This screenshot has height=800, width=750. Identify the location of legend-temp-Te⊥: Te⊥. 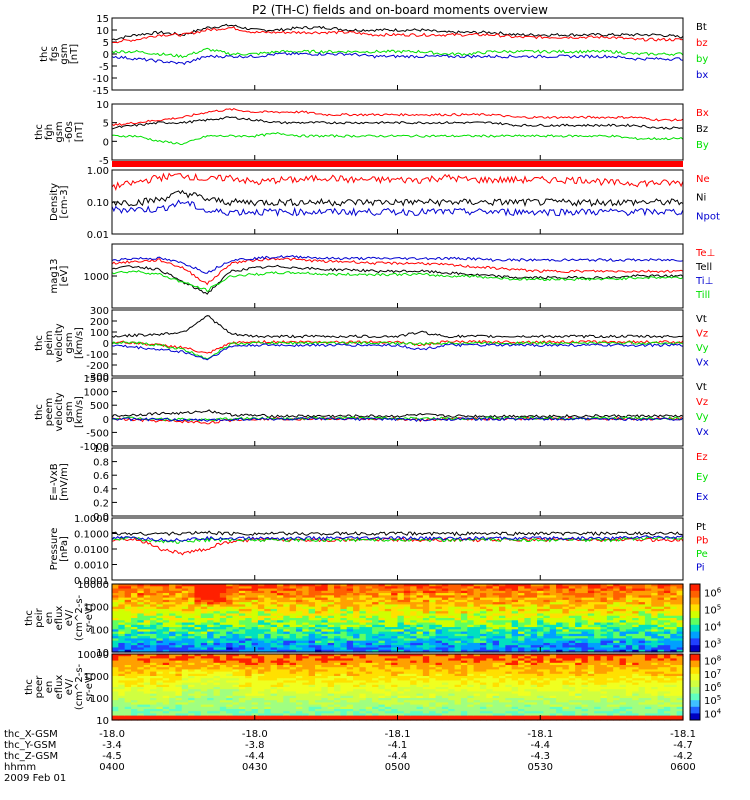
(705, 253).